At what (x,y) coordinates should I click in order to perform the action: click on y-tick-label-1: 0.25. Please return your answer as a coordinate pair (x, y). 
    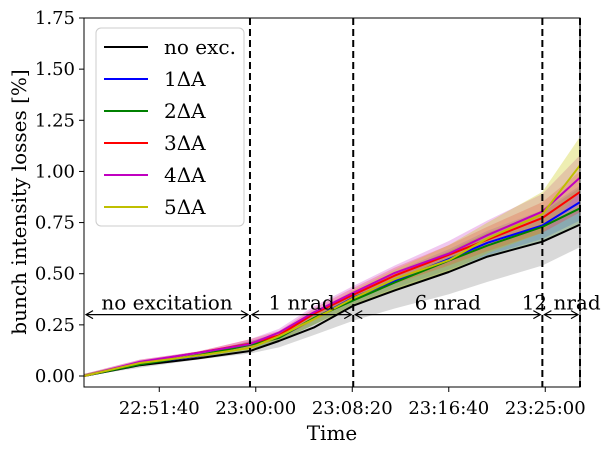
    Looking at the image, I should click on (55, 325).